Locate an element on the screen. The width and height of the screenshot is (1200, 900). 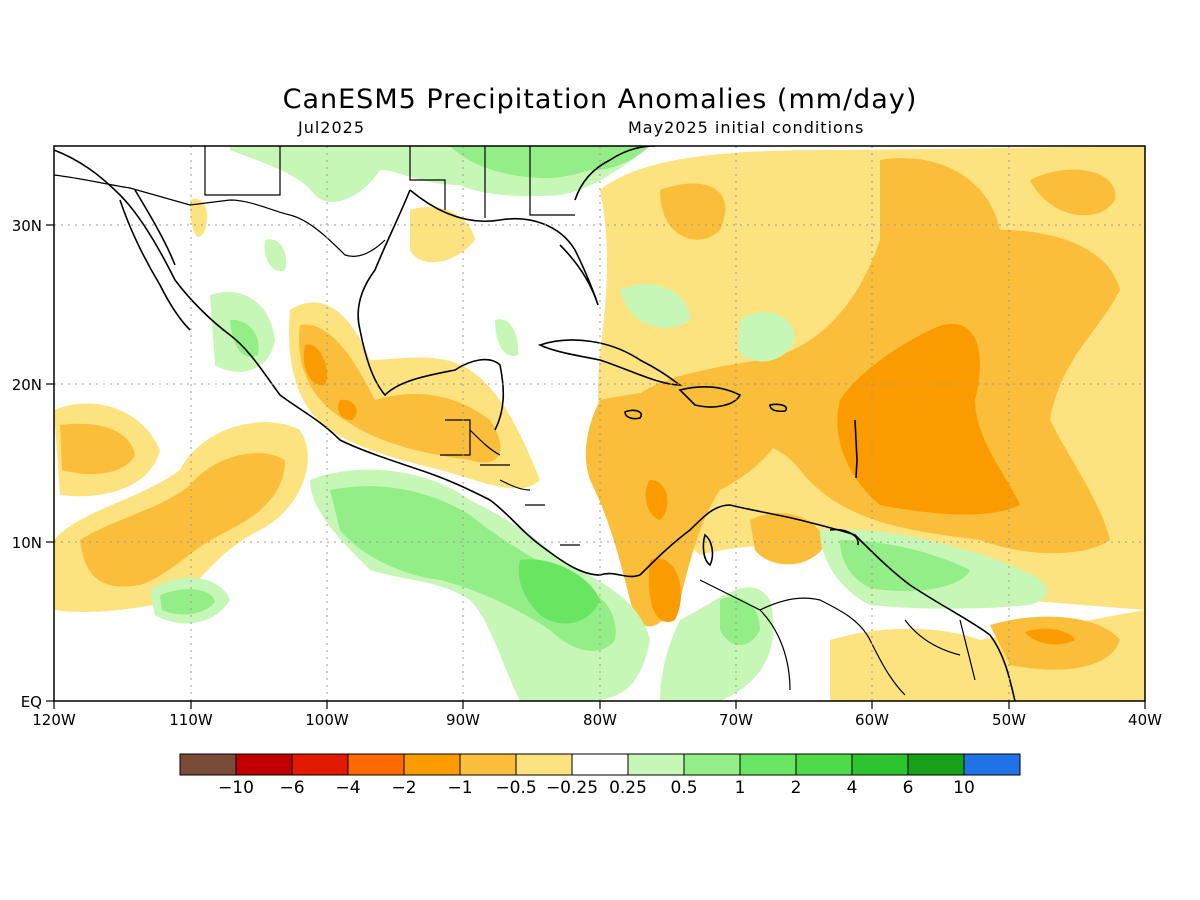
anomaly-region-atlantic-mid is located at coordinates (693, 211).